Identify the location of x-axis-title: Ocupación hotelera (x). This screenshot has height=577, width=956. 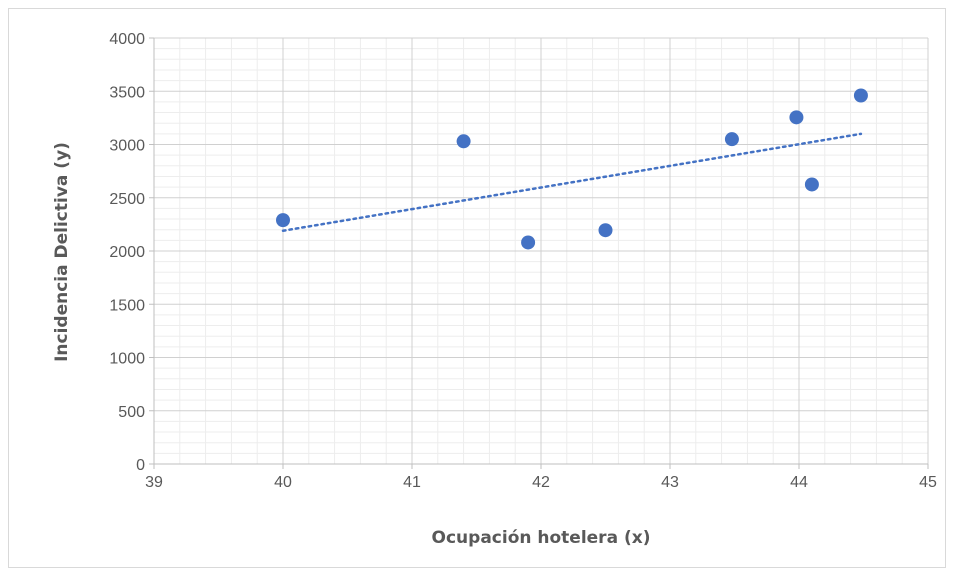
(541, 538).